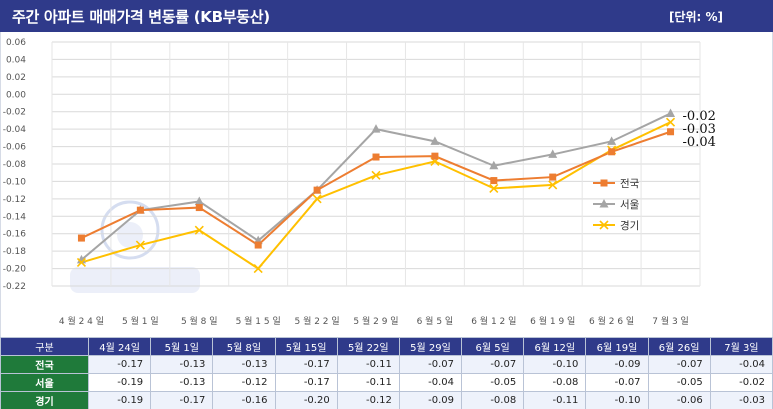 Image resolution: width=773 pixels, height=409 pixels. What do you see at coordinates (199, 321) in the screenshot?
I see `x-tick-label: 5 월 8 일` at bounding box center [199, 321].